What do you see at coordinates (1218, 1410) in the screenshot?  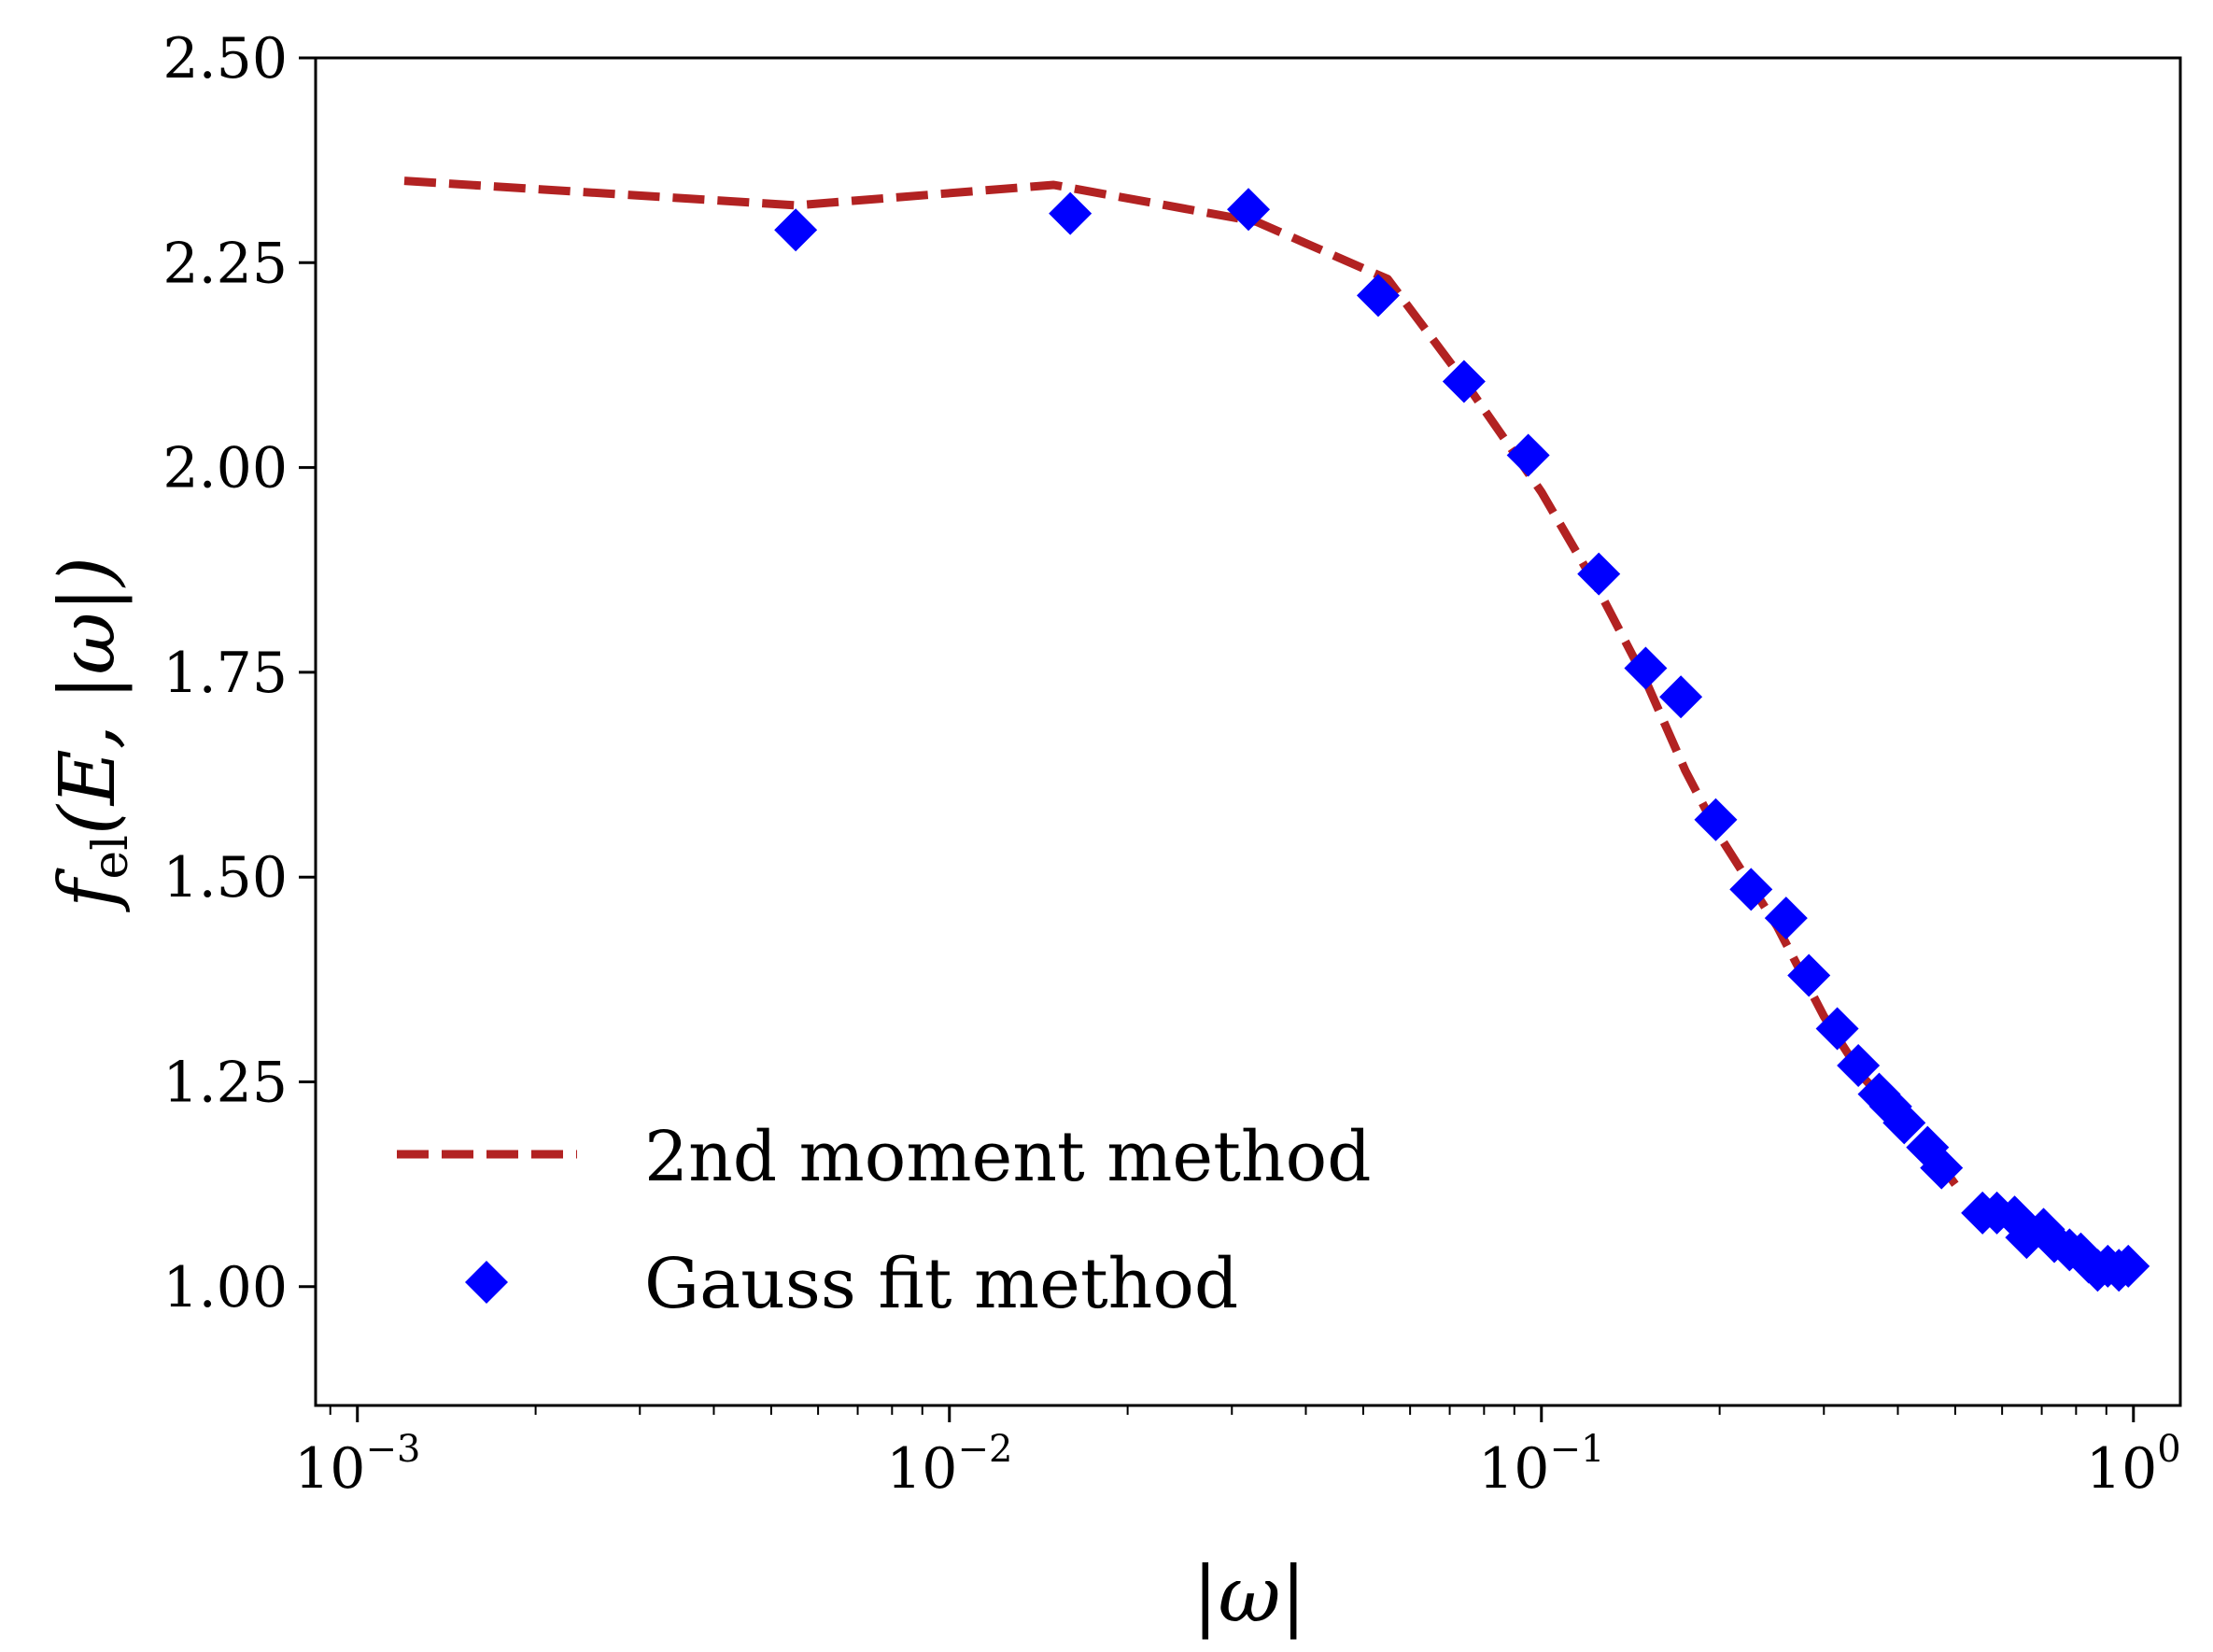 I see `x-minor-ticks` at bounding box center [1218, 1410].